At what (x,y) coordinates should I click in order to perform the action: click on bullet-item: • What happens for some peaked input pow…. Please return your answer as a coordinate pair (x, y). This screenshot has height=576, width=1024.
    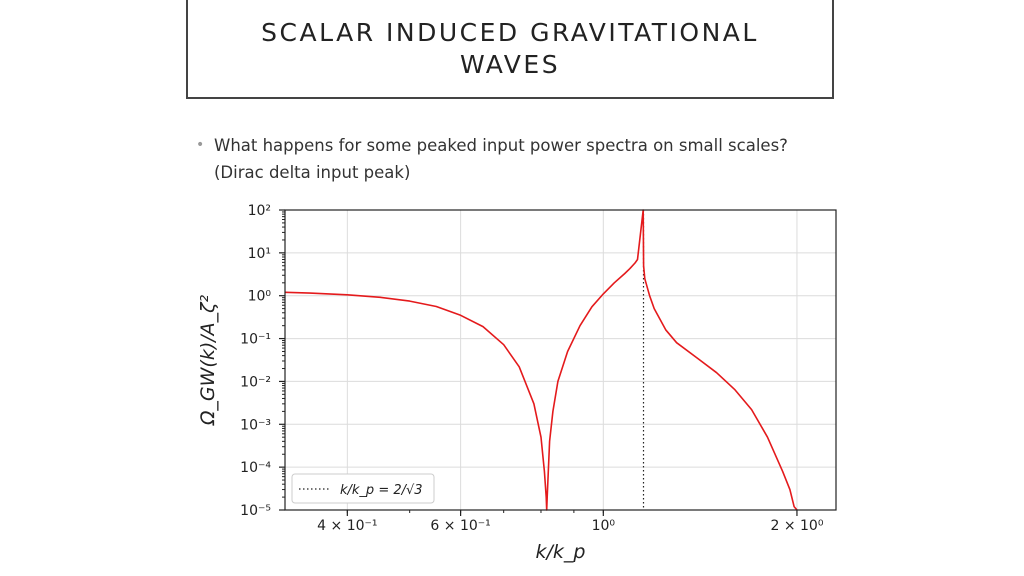
    Looking at the image, I should click on (516, 159).